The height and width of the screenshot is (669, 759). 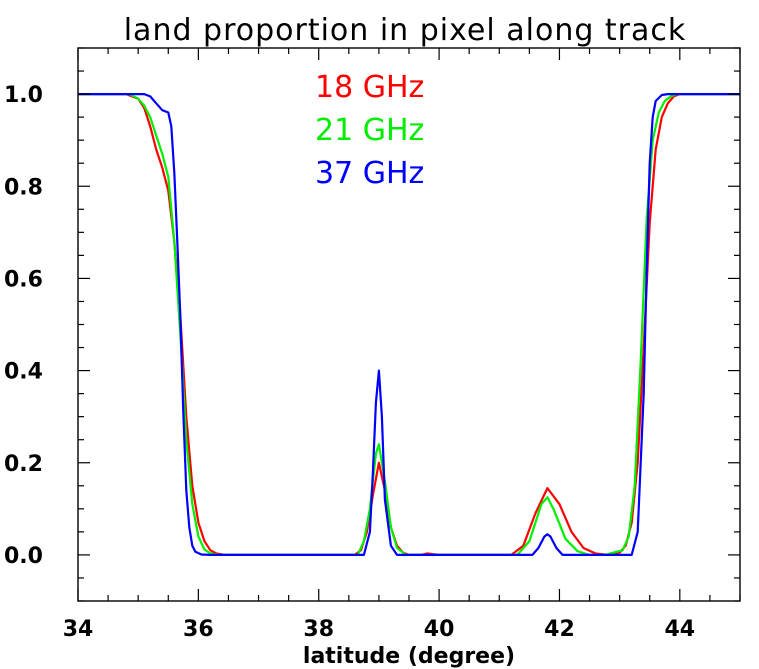 What do you see at coordinates (409, 656) in the screenshot?
I see `x-axis-label: latitude (degree)` at bounding box center [409, 656].